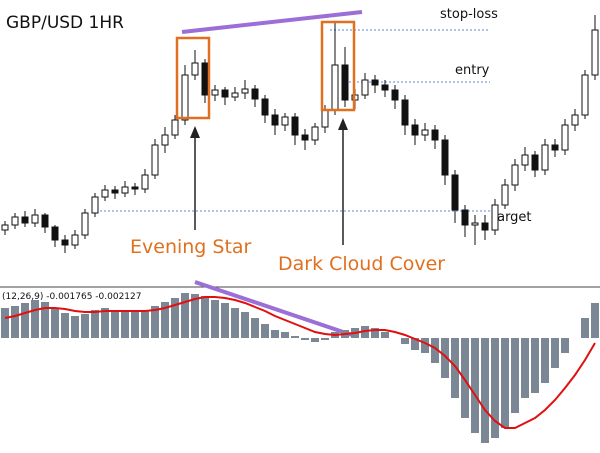  What do you see at coordinates (469, 14) in the screenshot?
I see `level-label: stop-loss` at bounding box center [469, 14].